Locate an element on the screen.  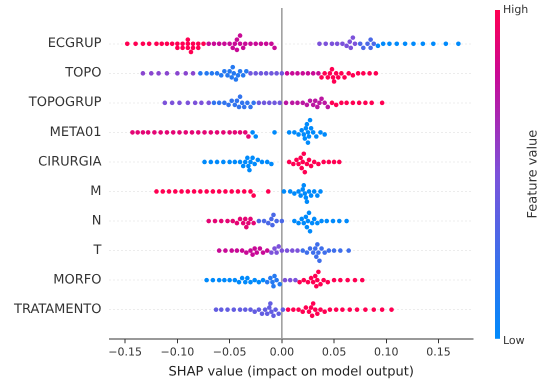
x-axis-title: SHAP value (impact on model output) is located at coordinates (291, 372).